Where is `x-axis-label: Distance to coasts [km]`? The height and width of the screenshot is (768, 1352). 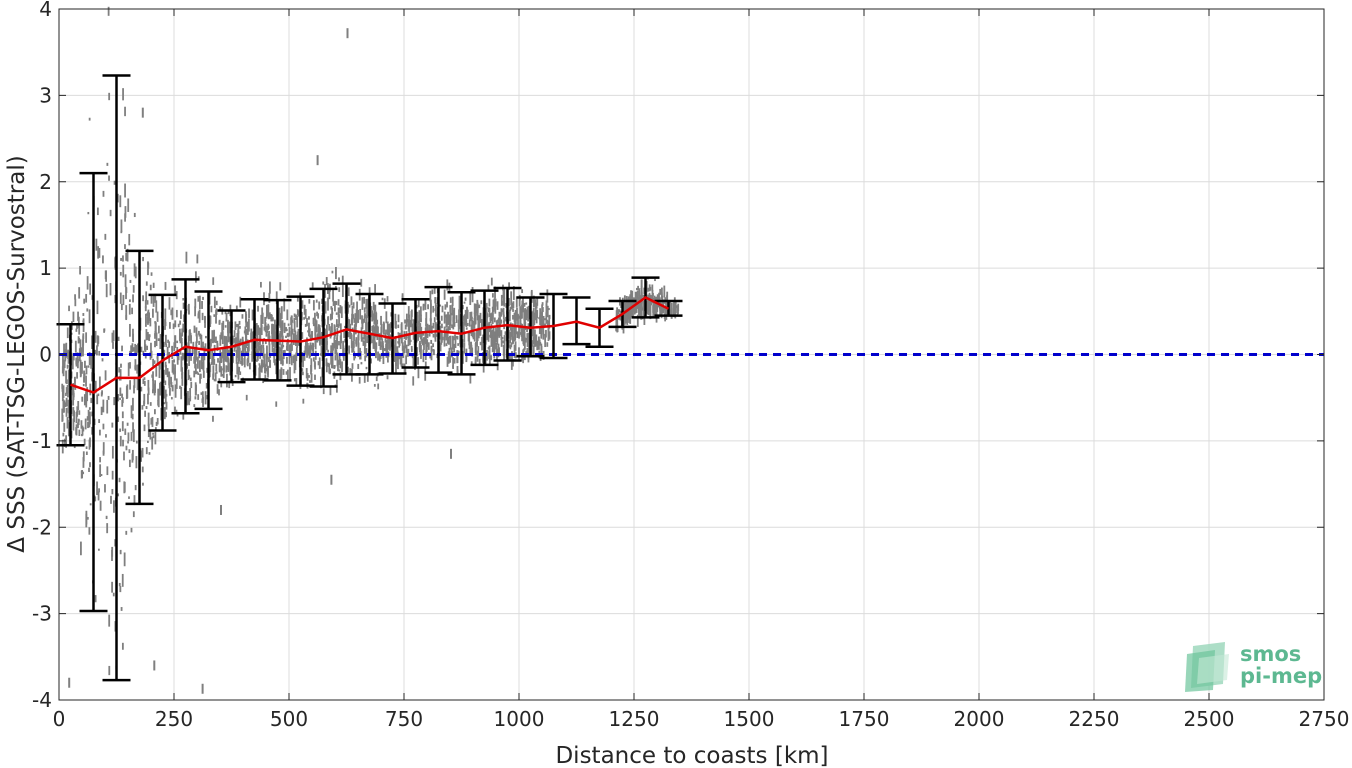
x-axis-label: Distance to coasts [km] is located at coordinates (691, 755).